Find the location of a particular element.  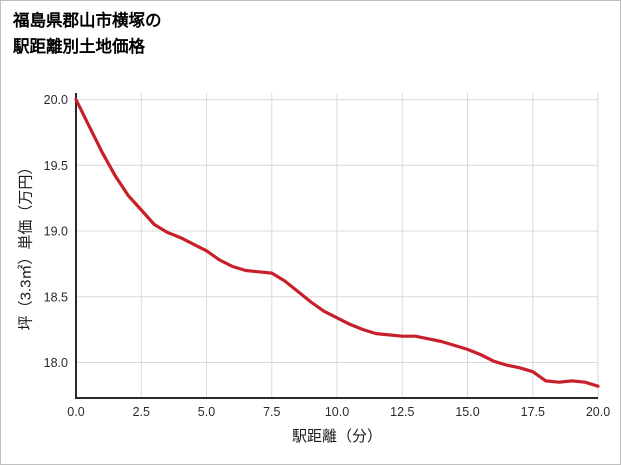

x-axis-label: 駅距離（分） is located at coordinates (337, 436).